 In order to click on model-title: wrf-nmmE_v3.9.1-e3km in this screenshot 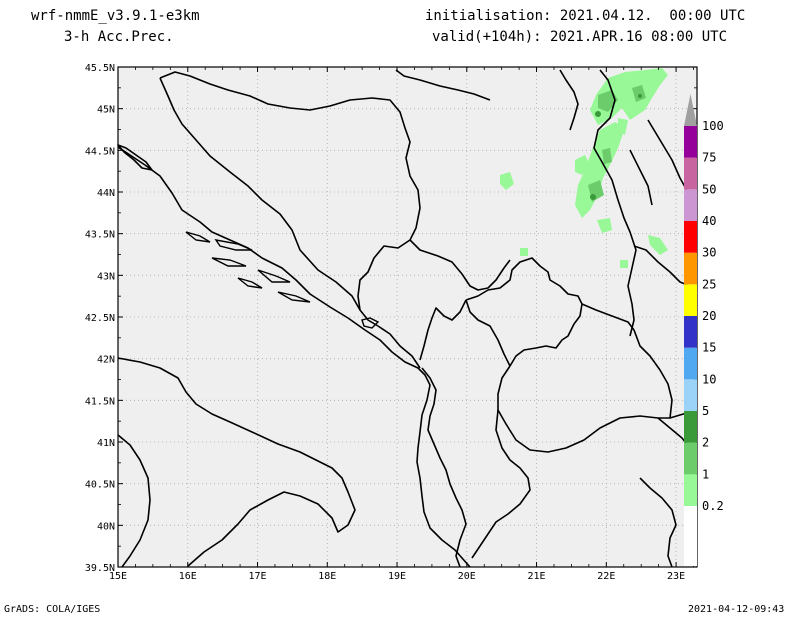, I will do `click(115, 16)`.